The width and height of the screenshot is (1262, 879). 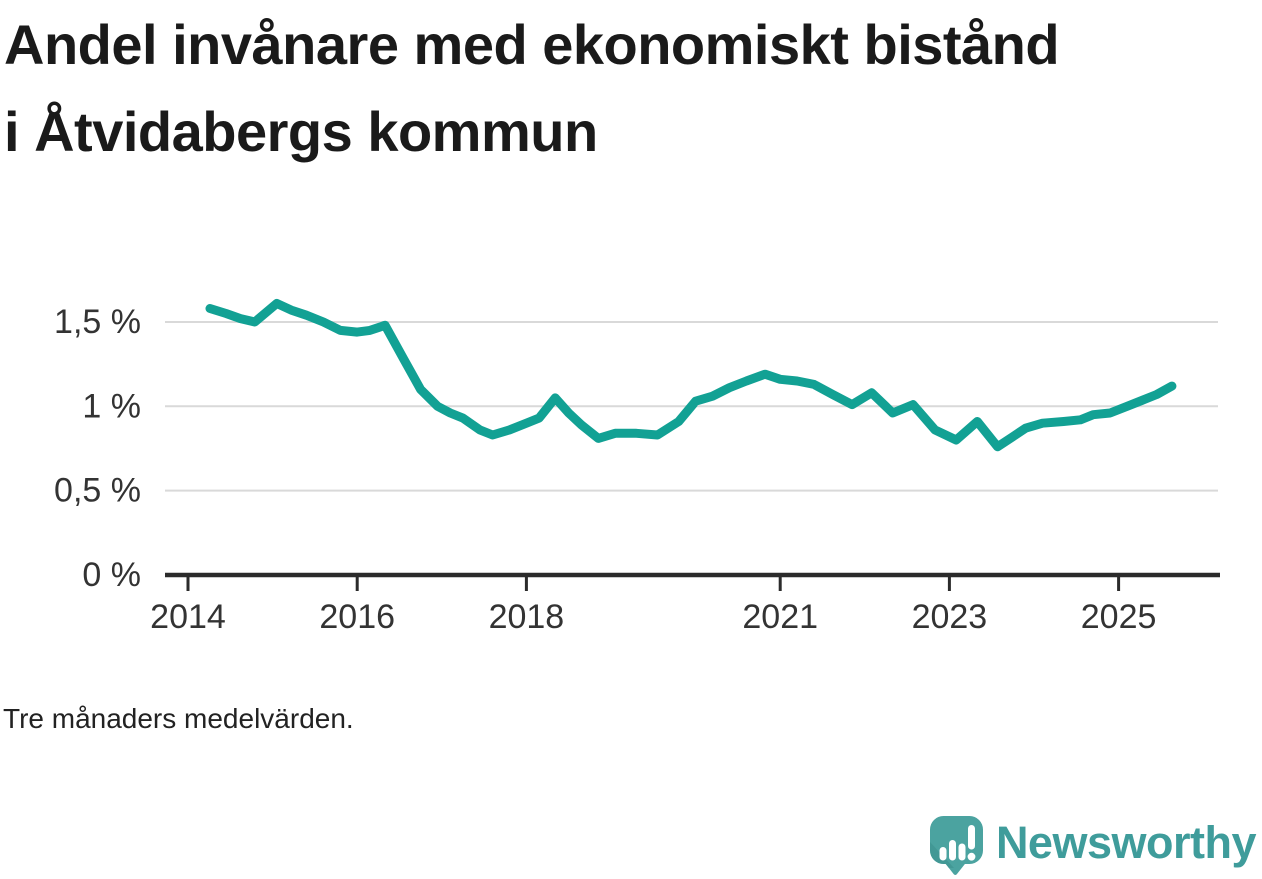 What do you see at coordinates (956, 846) in the screenshot?
I see `speech-bubble-bar-chart-icon` at bounding box center [956, 846].